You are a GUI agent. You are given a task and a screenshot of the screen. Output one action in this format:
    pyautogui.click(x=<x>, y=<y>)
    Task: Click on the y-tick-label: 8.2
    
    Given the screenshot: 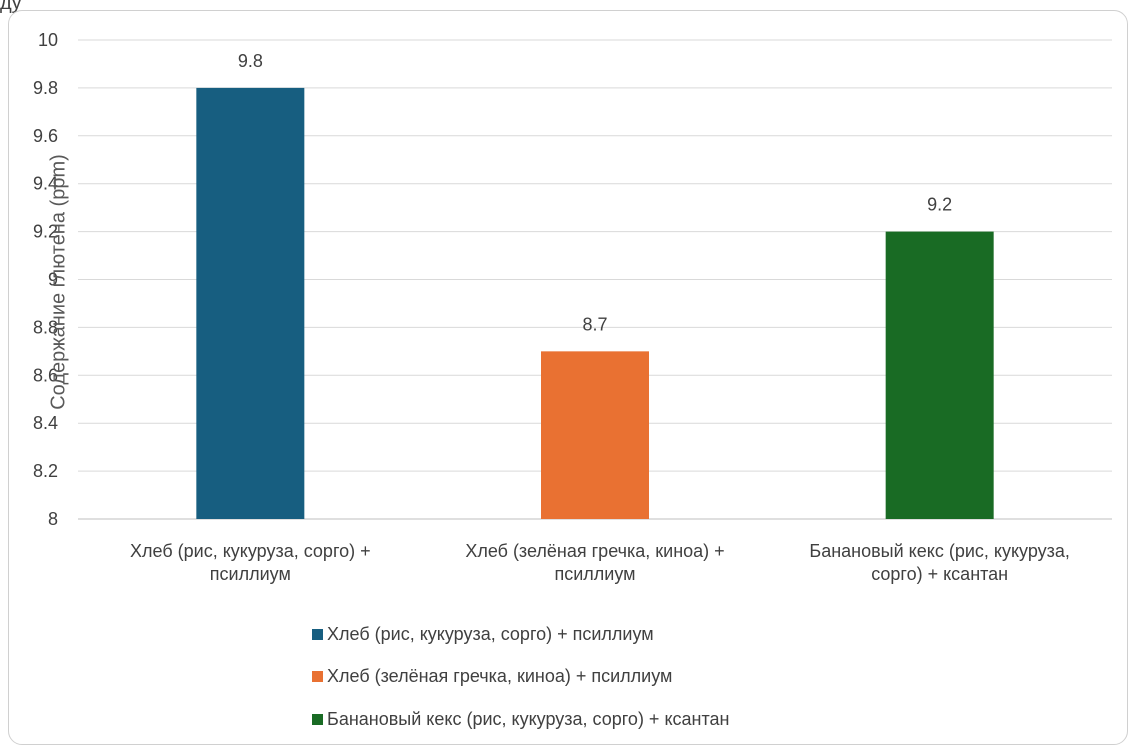 What is the action you would take?
    pyautogui.click(x=45, y=471)
    